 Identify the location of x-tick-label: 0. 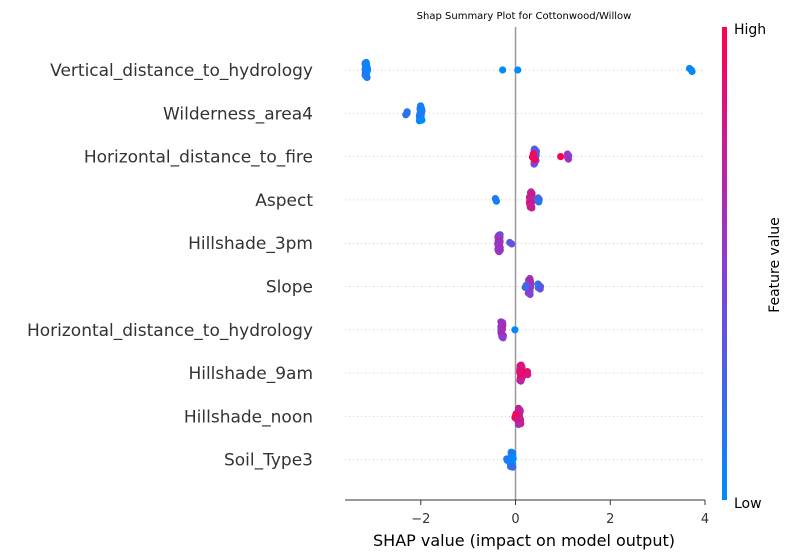
(515, 519).